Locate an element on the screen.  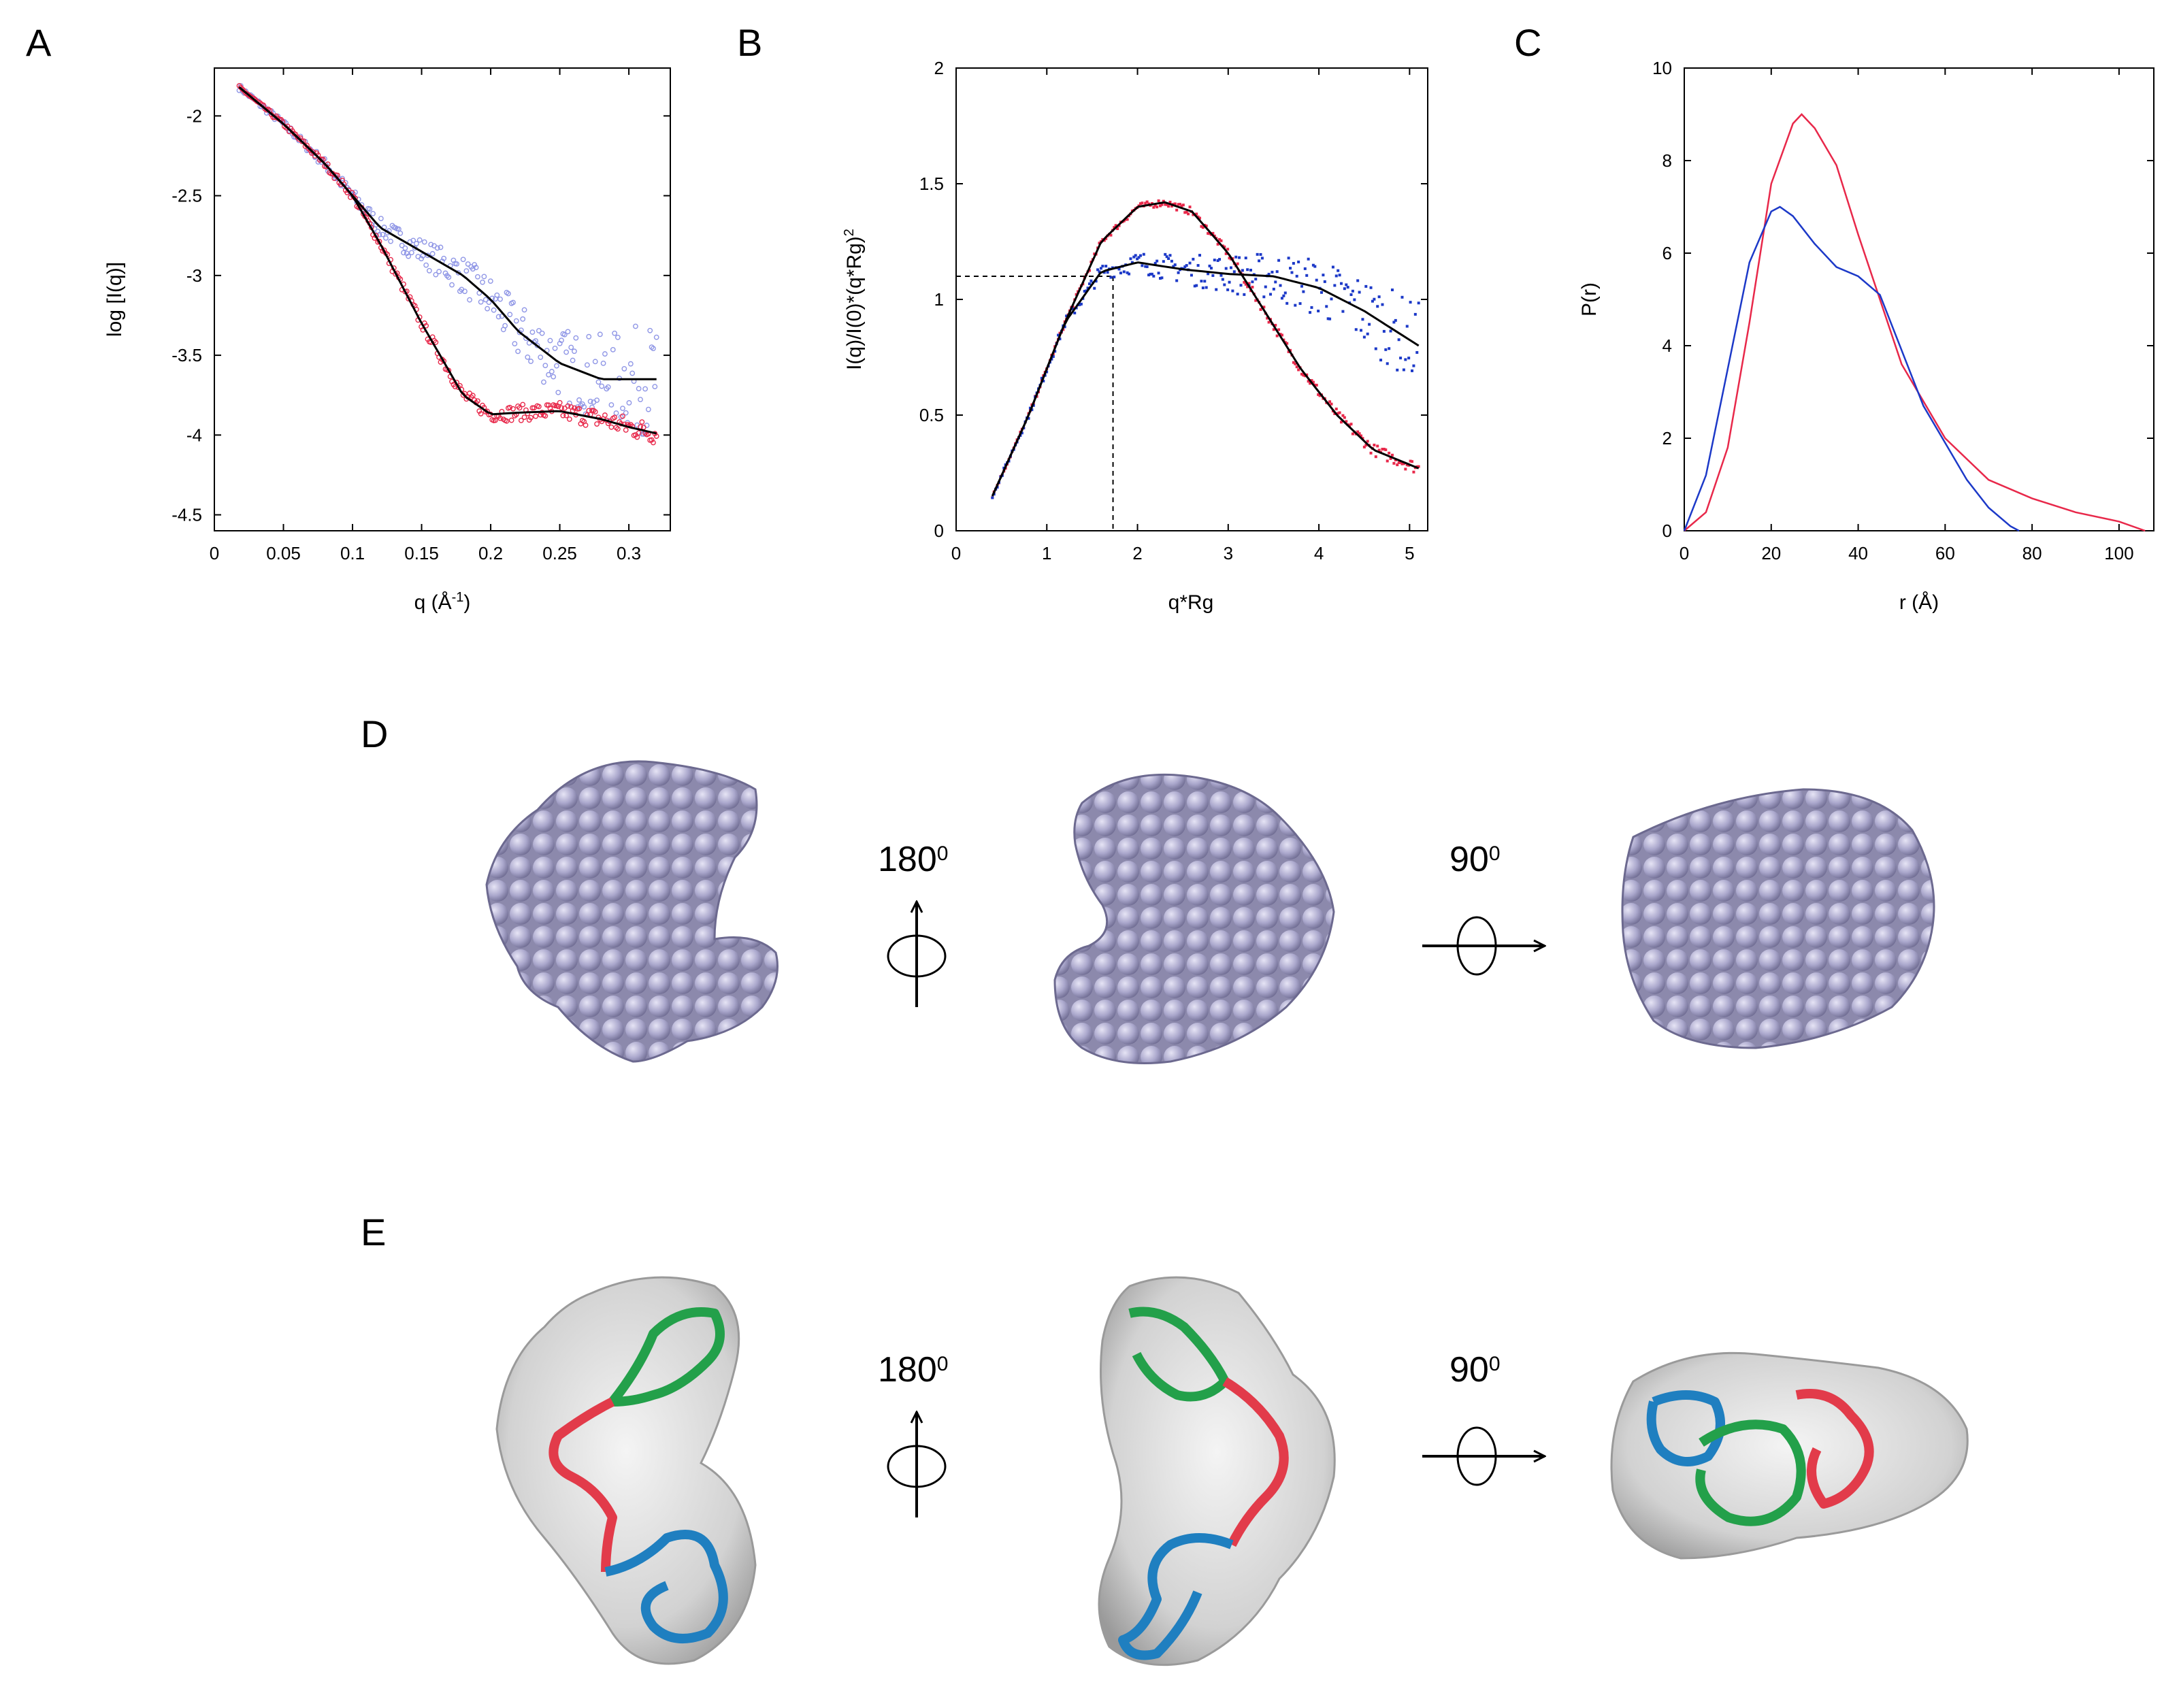
x-tick-label: 0 is located at coordinates (214, 553).